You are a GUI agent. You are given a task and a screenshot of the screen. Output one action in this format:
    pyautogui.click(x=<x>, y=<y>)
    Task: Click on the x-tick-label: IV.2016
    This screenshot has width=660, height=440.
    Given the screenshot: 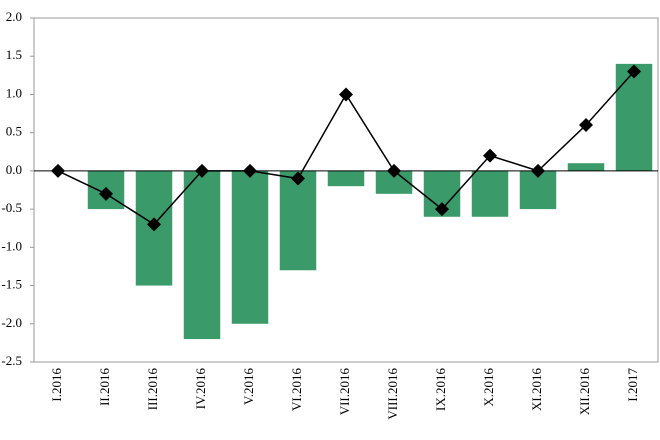 What is the action you would take?
    pyautogui.click(x=200, y=389)
    